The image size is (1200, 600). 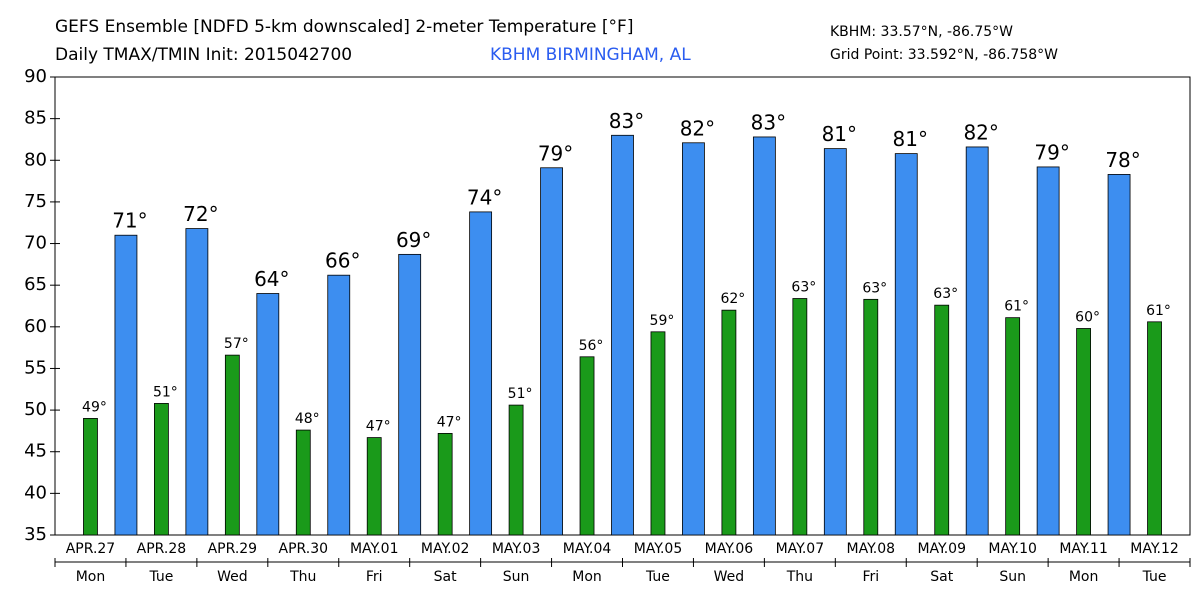 I want to click on y-tick-label: 45, so click(x=35, y=451).